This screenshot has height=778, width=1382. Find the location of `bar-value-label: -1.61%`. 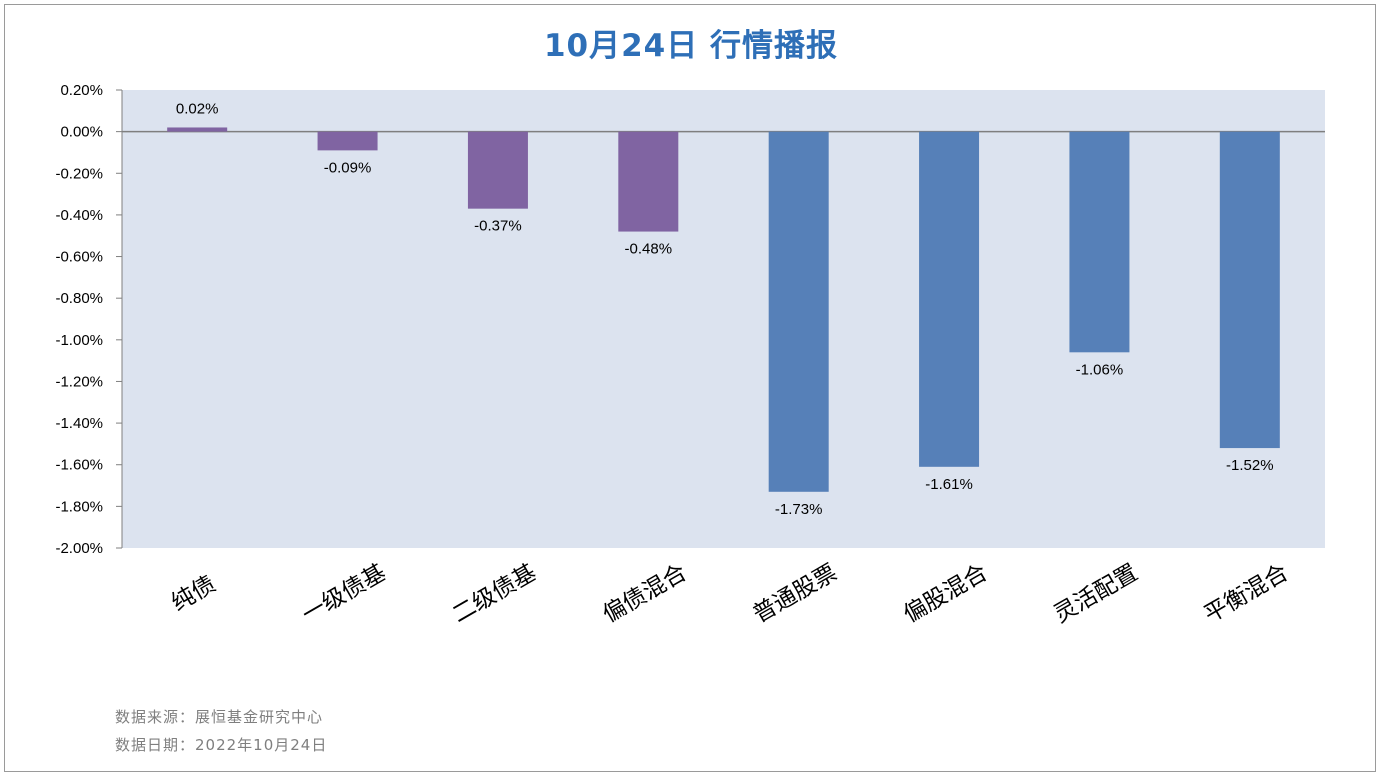

bar-value-label: -1.61% is located at coordinates (949, 484).